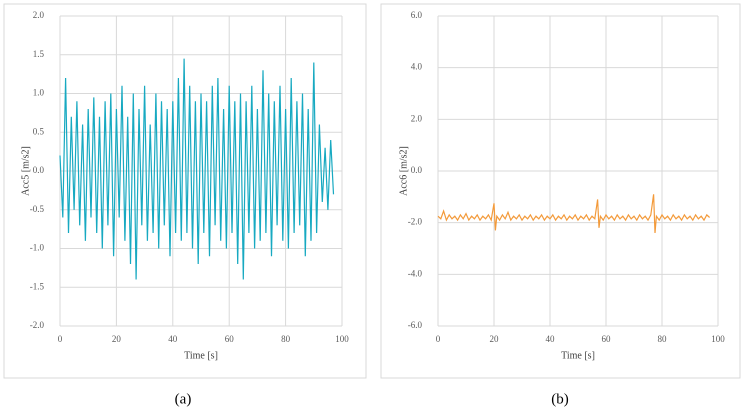 The image size is (744, 413). What do you see at coordinates (39, 93) in the screenshot?
I see `y-tick-label: 1.0` at bounding box center [39, 93].